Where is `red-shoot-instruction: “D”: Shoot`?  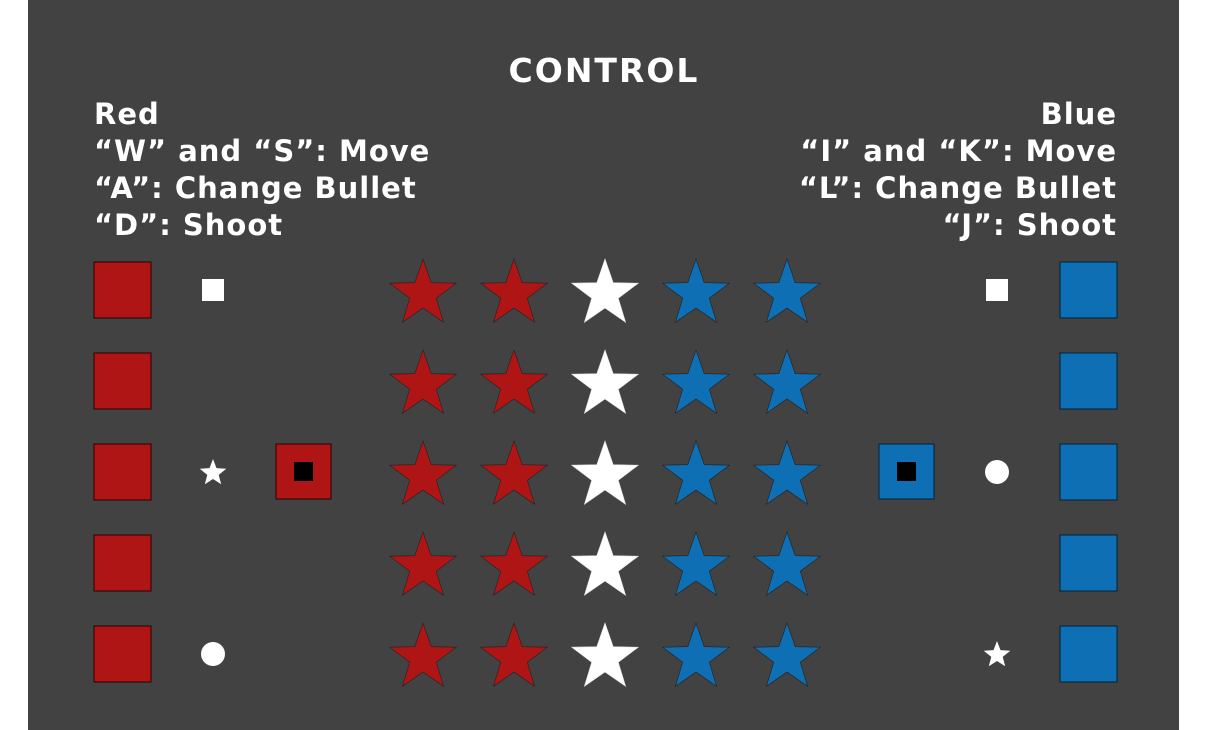 red-shoot-instruction: “D”: Shoot is located at coordinates (189, 225).